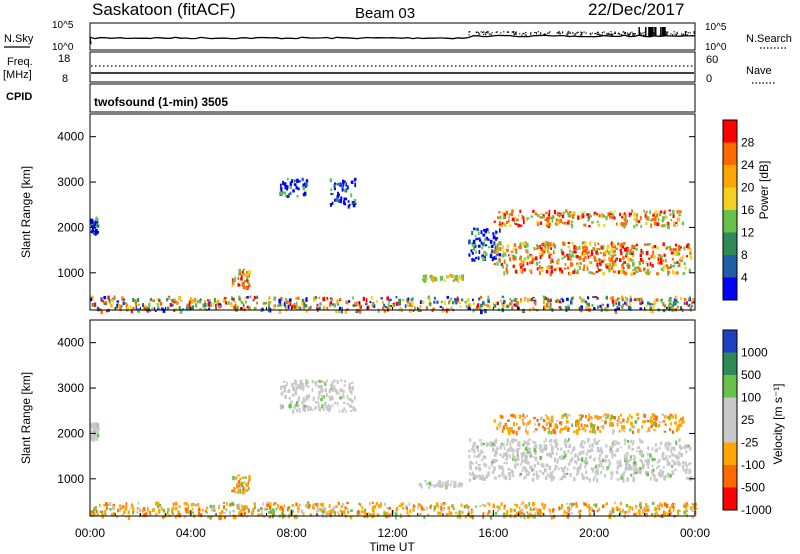 Image resolution: width=800 pixels, height=554 pixels. Describe the element at coordinates (730, 199) in the screenshot. I see `colorbar-segment` at that location.